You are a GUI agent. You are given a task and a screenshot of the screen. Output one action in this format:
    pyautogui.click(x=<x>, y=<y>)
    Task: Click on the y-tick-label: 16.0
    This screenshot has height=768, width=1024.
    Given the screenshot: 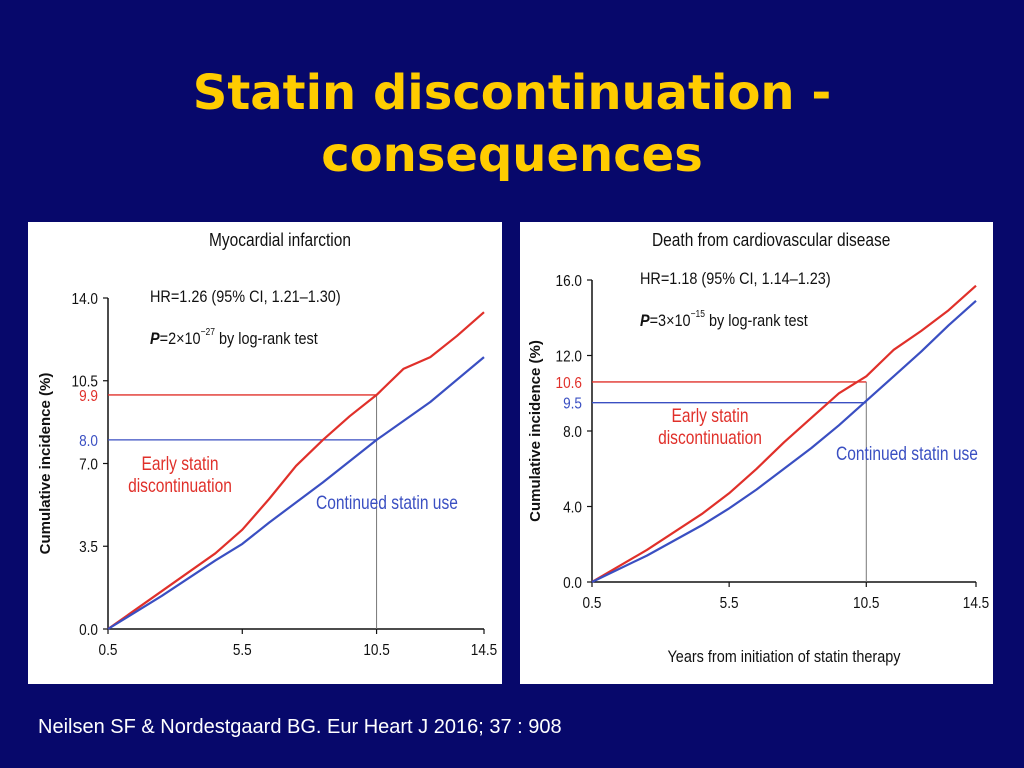 What is the action you would take?
    pyautogui.click(x=569, y=281)
    